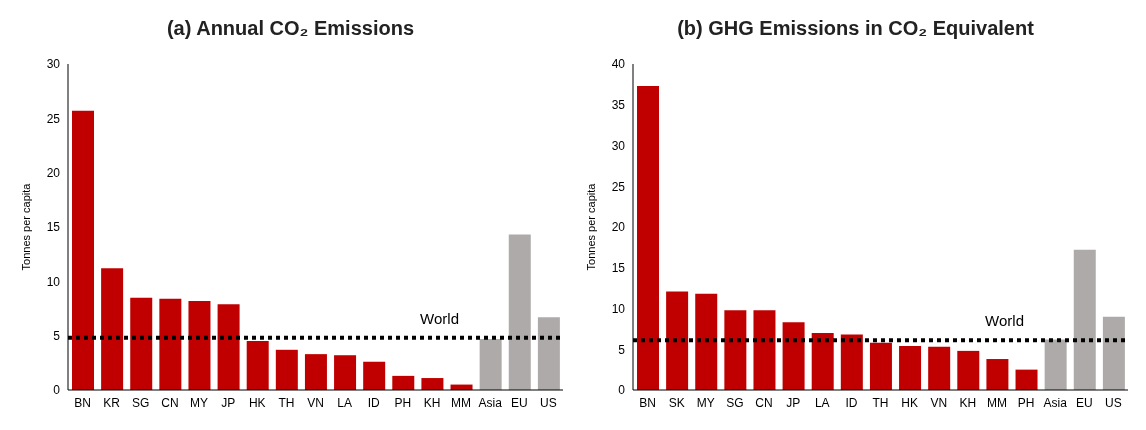  I want to click on chart-title: (b) GHG Emissions in CO₂ Equivalent, so click(855, 28).